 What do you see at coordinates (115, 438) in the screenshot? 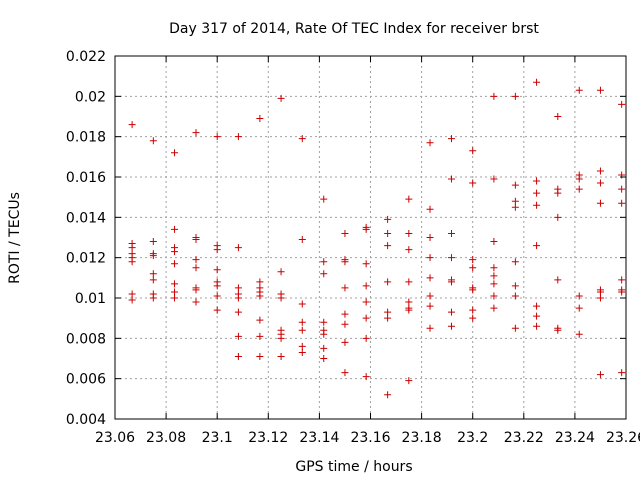
I see `x-tick-label: 23.06` at bounding box center [115, 438].